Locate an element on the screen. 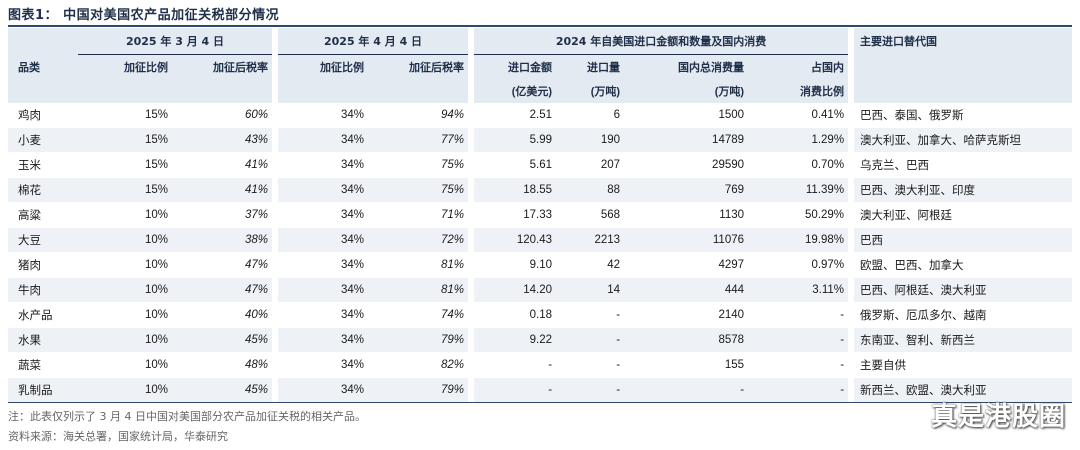 Image resolution: width=1080 pixels, height=450 pixels. category-header-label: 品类 is located at coordinates (43, 66).